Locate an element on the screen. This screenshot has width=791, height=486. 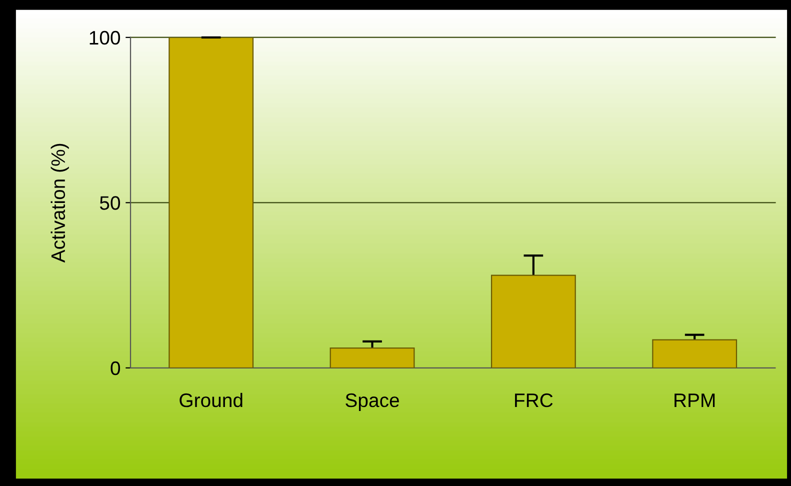
x-tick-label: Space is located at coordinates (372, 402).